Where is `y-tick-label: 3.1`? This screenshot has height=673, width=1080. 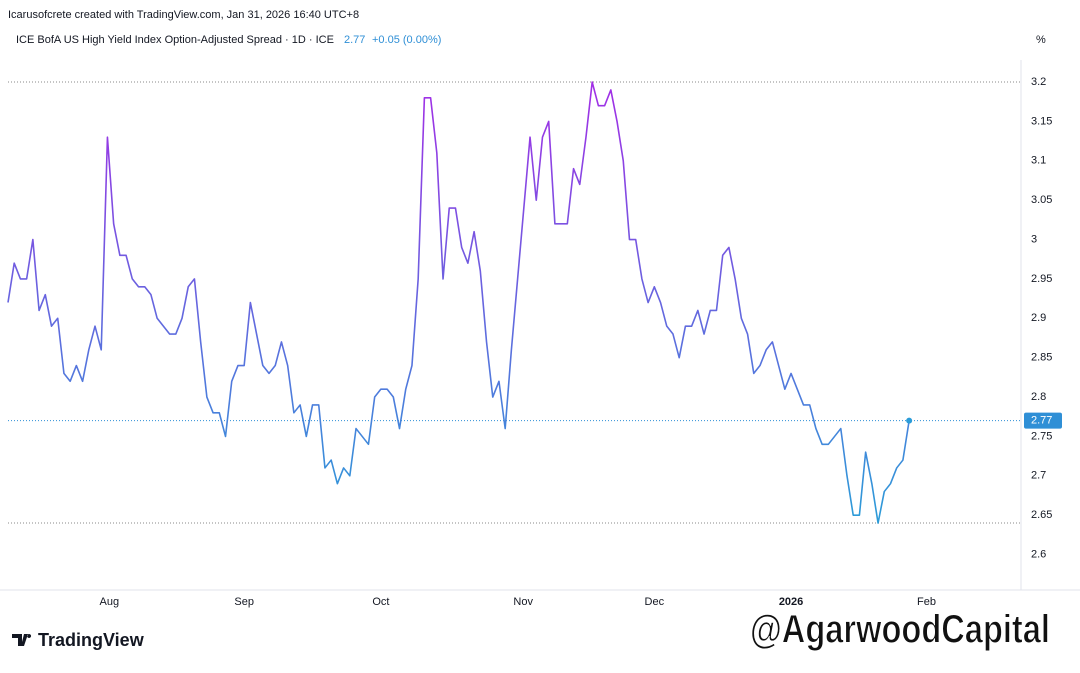
y-tick-label: 3.1 is located at coordinates (1038, 161).